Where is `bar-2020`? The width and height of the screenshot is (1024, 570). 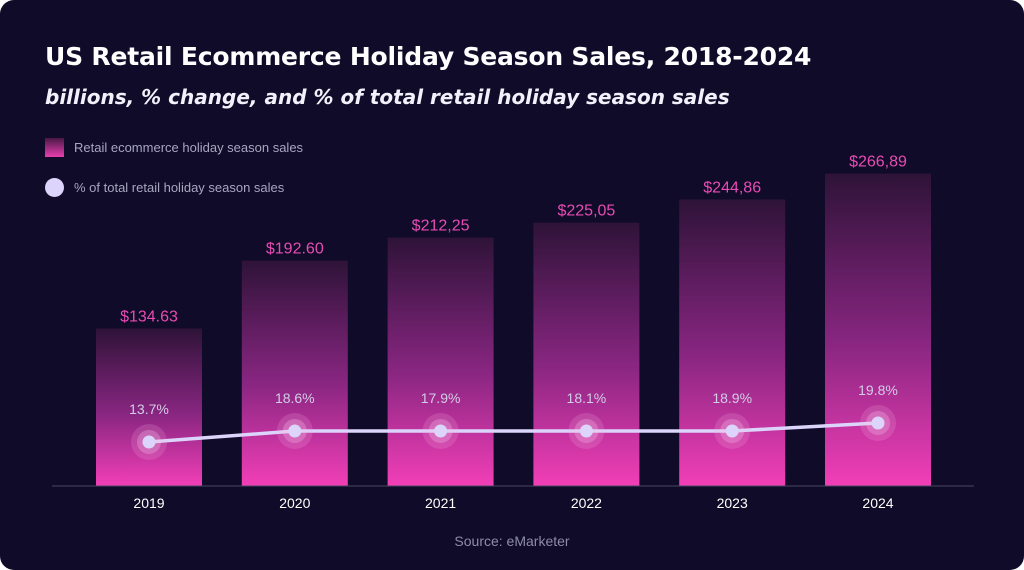 bar-2020 is located at coordinates (294, 373).